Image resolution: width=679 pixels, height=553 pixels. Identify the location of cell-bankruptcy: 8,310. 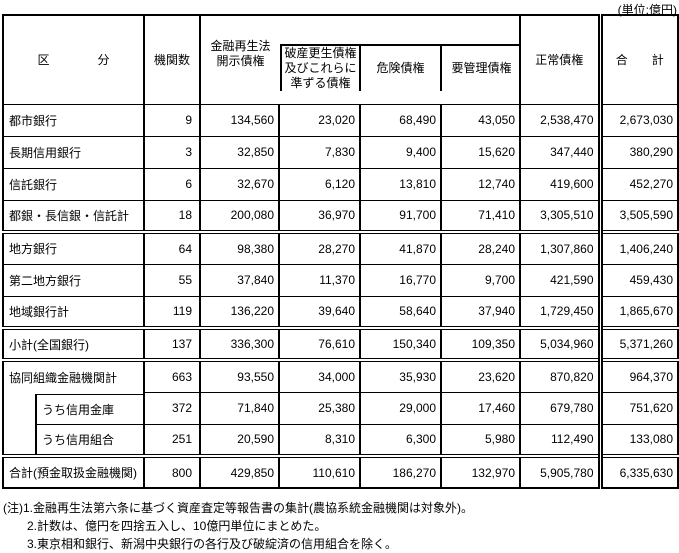
(319, 439).